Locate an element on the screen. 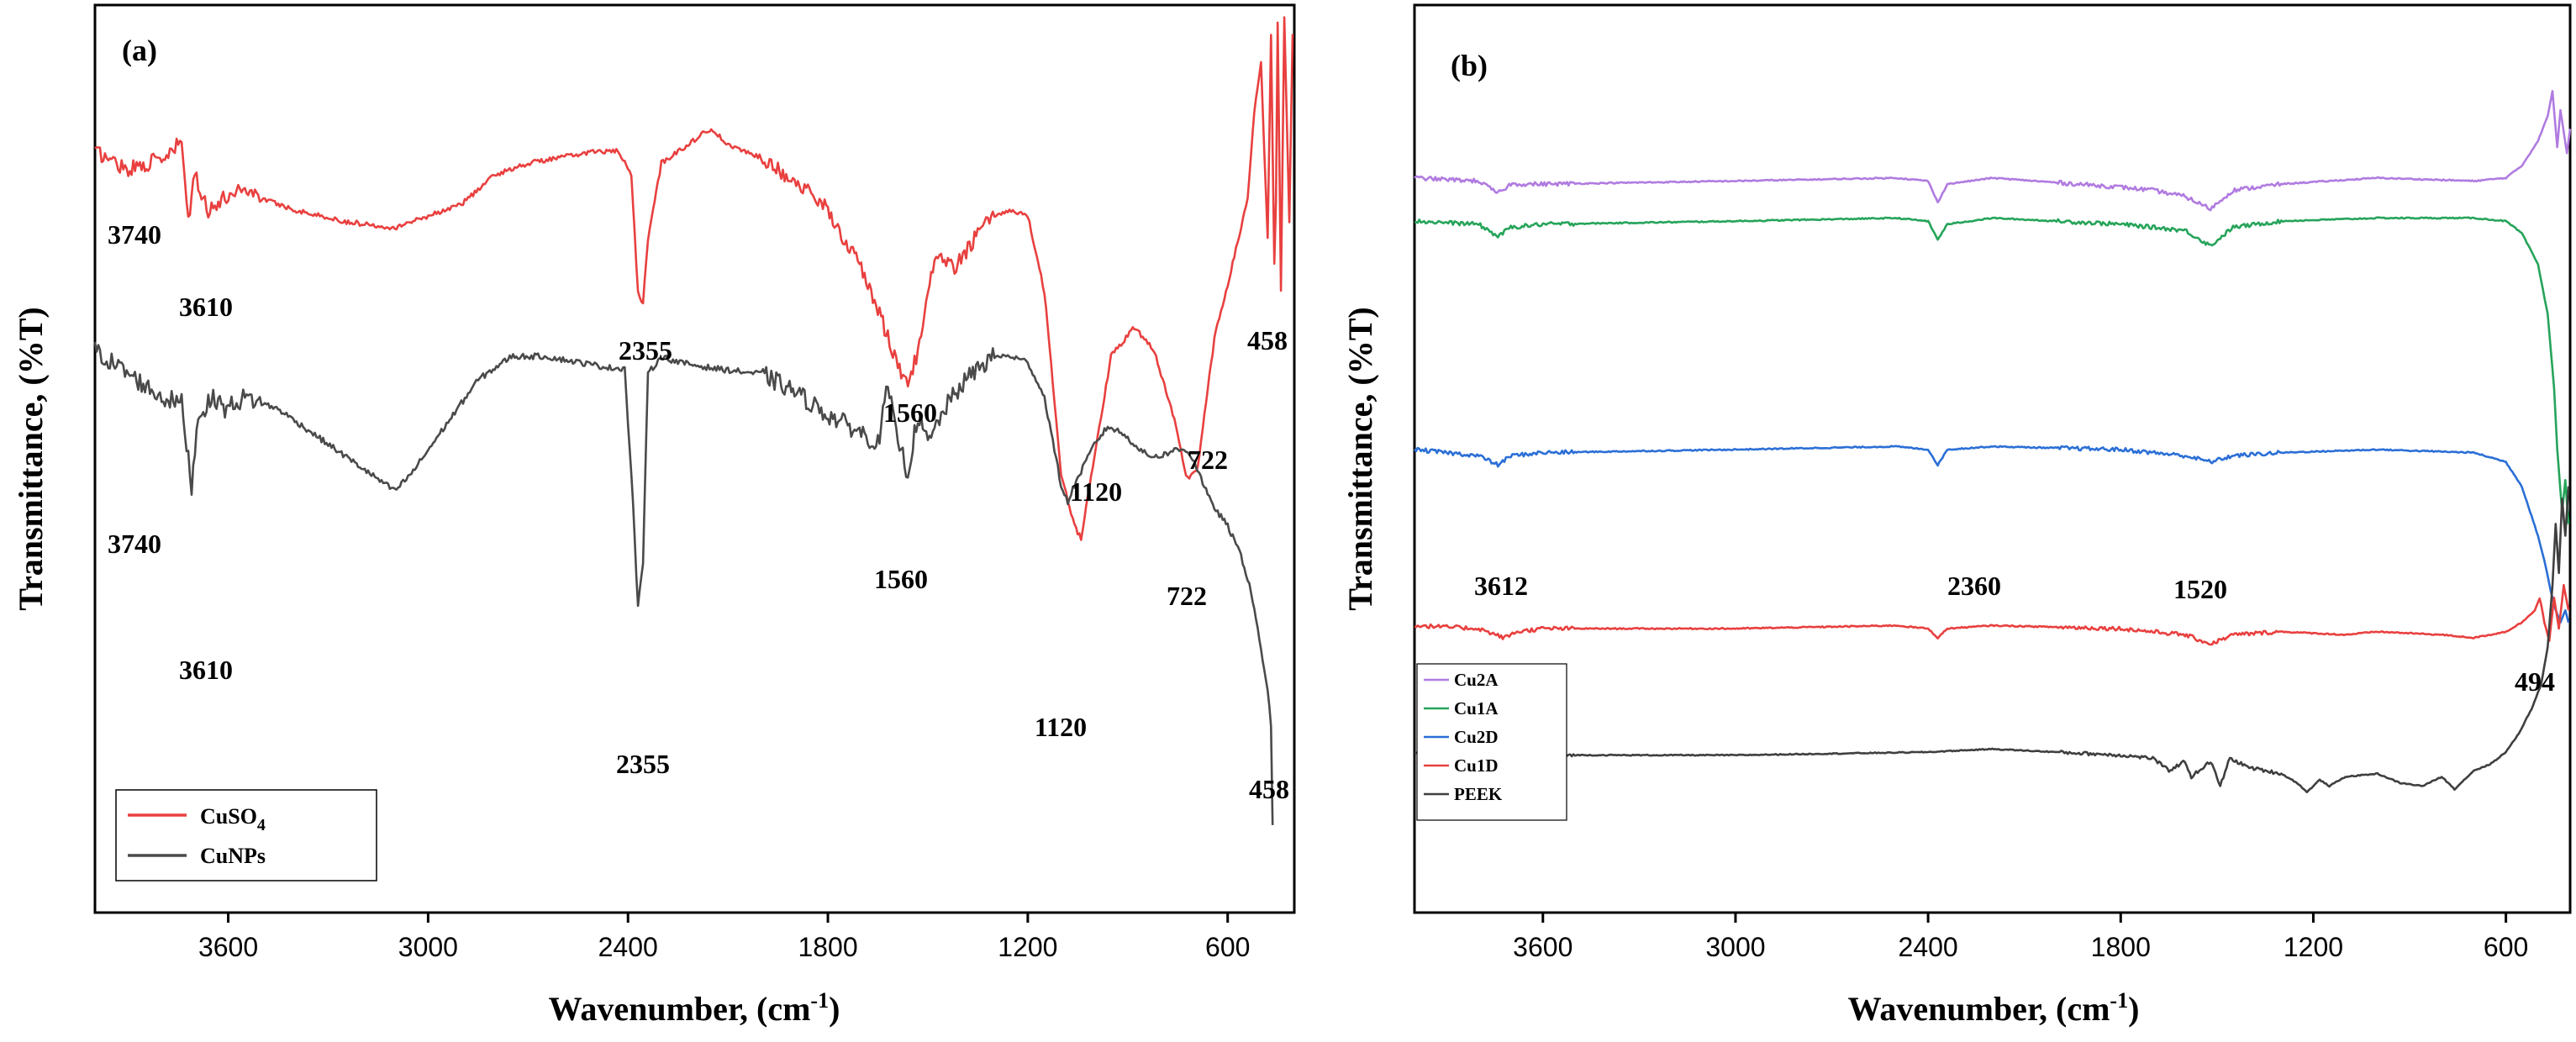  peak-label-1520: 1520 is located at coordinates (2200, 589).